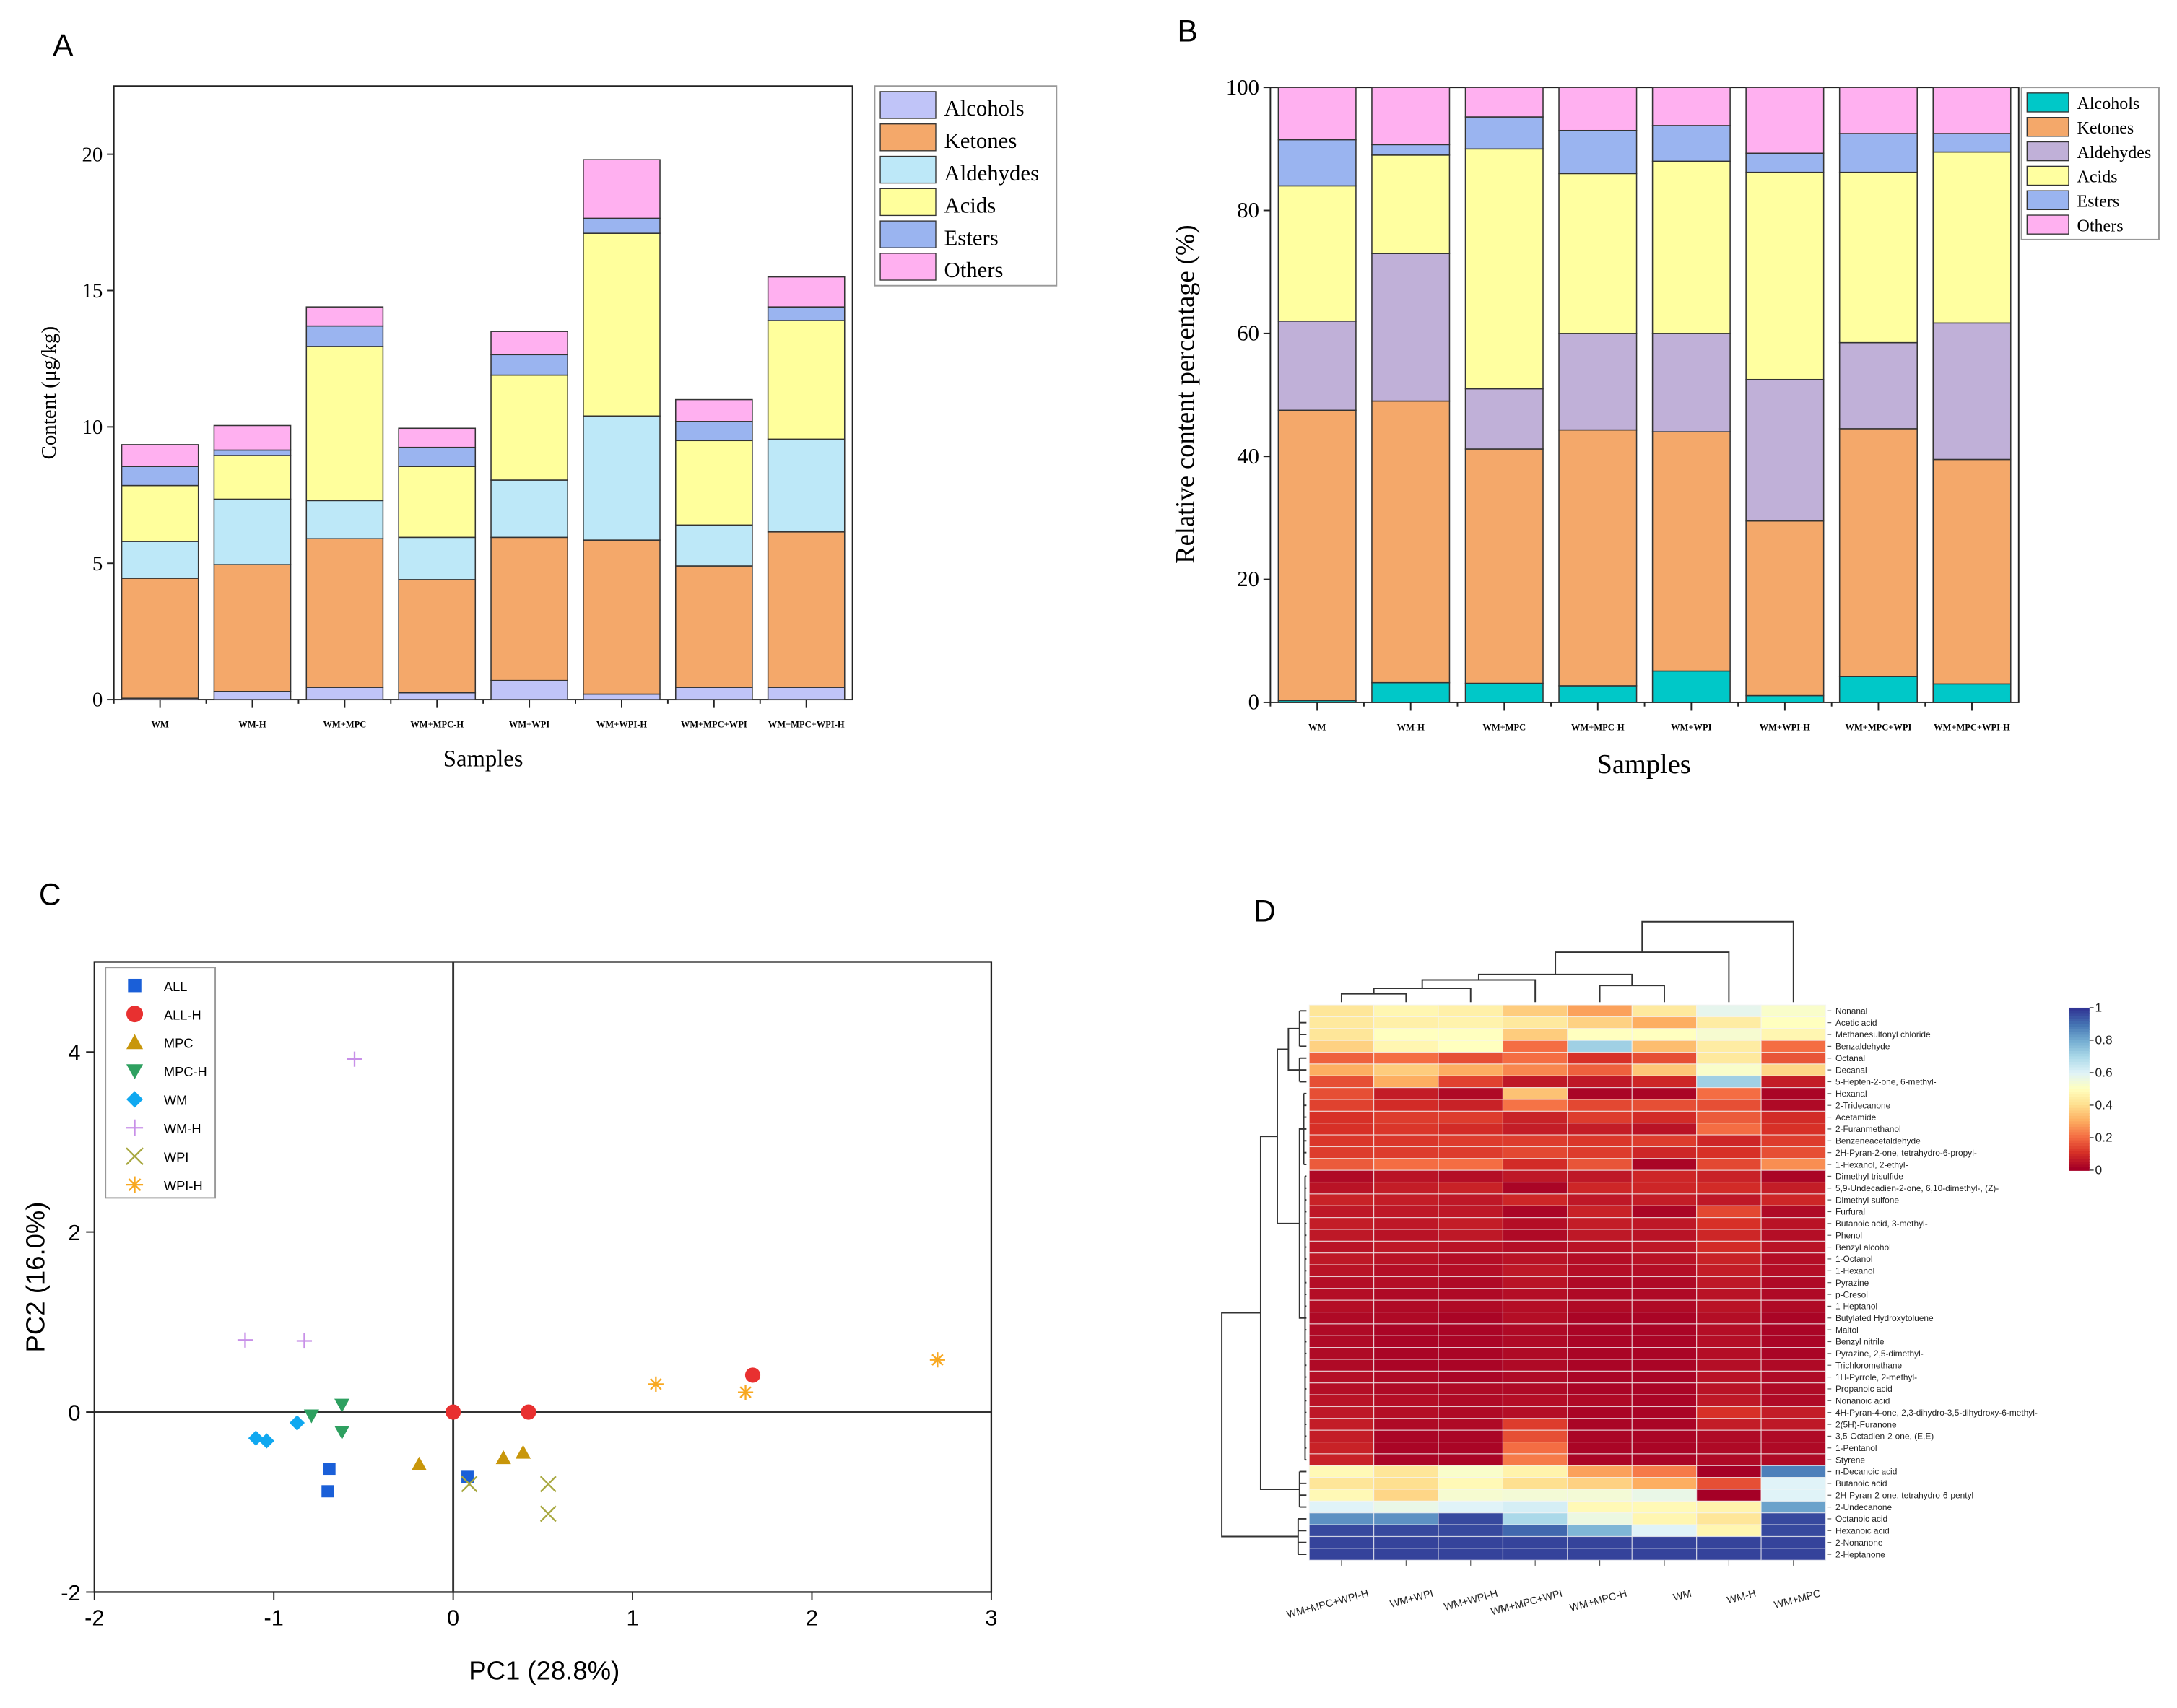 The height and width of the screenshot is (1708, 2177). Describe the element at coordinates (746, 1392) in the screenshot. I see `data-point-wpi-h` at that location.